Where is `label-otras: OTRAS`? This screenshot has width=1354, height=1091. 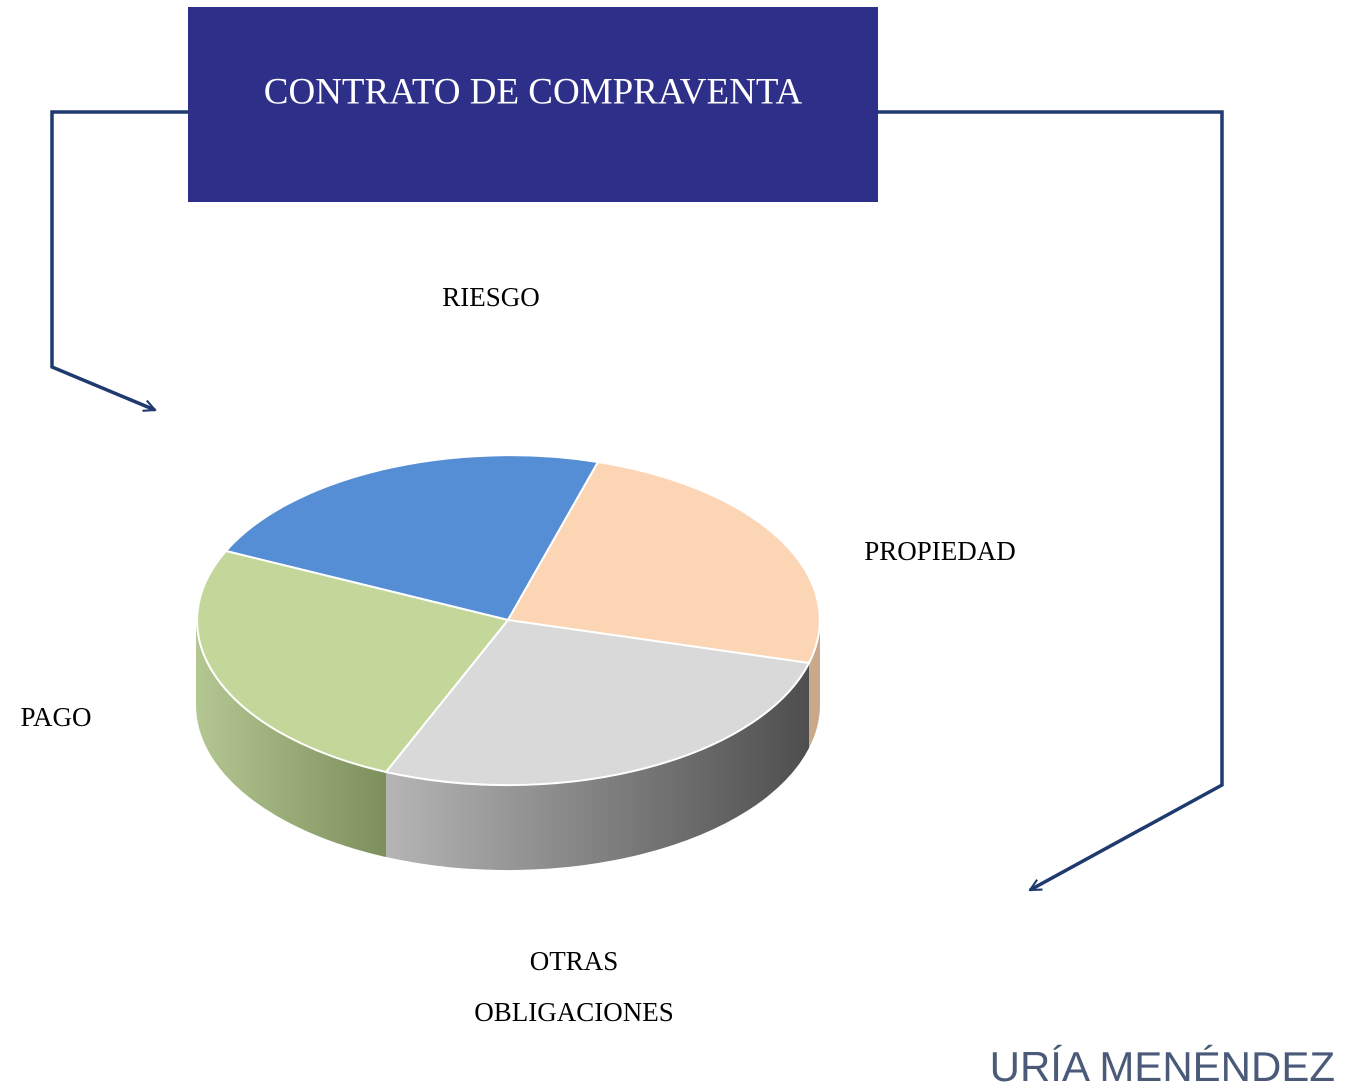
label-otras: OTRAS is located at coordinates (574, 961).